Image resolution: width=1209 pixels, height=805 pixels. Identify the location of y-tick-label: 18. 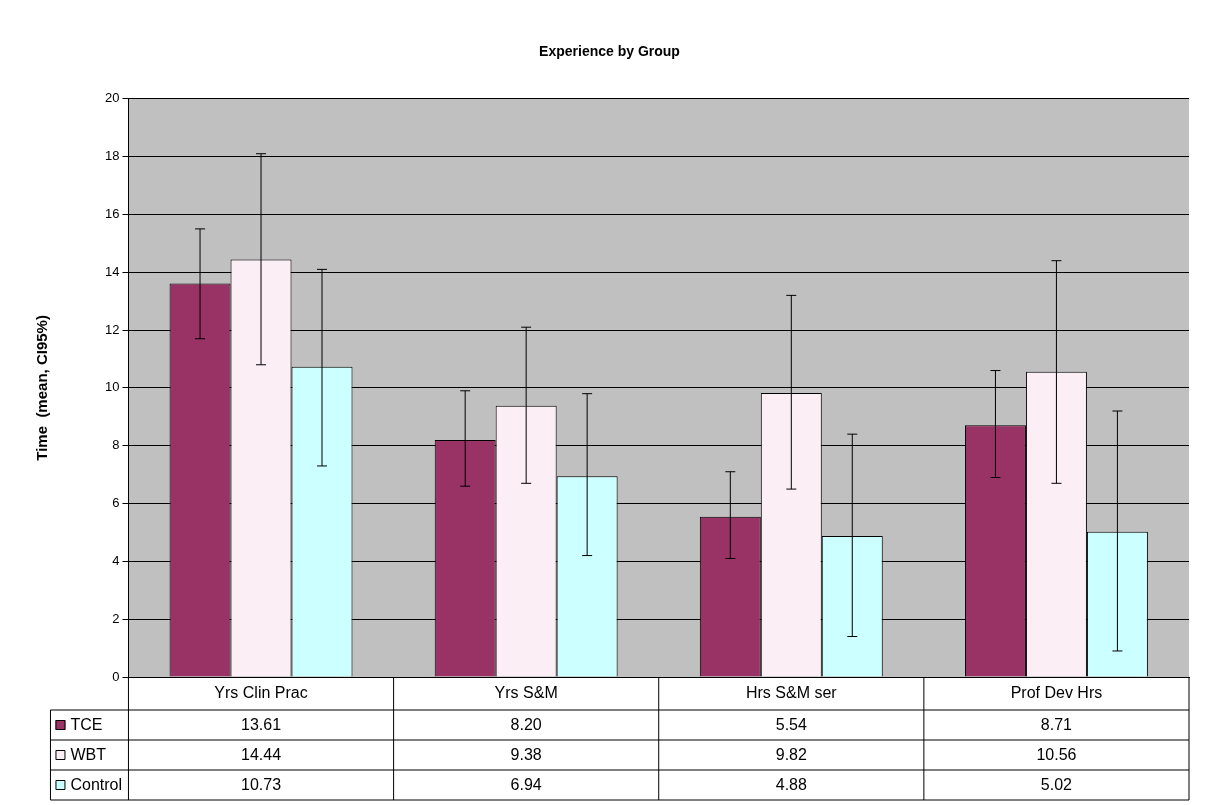
(112, 156).